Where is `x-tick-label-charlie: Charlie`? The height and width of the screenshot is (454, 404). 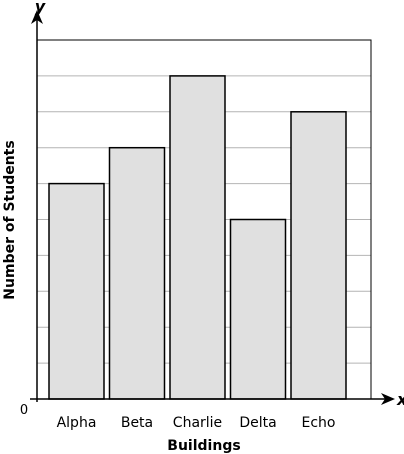 x-tick-label-charlie: Charlie is located at coordinates (197, 423).